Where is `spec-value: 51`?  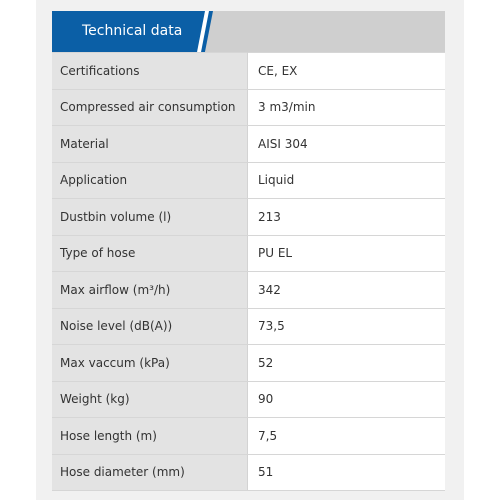
spec-value: 51 is located at coordinates (346, 472).